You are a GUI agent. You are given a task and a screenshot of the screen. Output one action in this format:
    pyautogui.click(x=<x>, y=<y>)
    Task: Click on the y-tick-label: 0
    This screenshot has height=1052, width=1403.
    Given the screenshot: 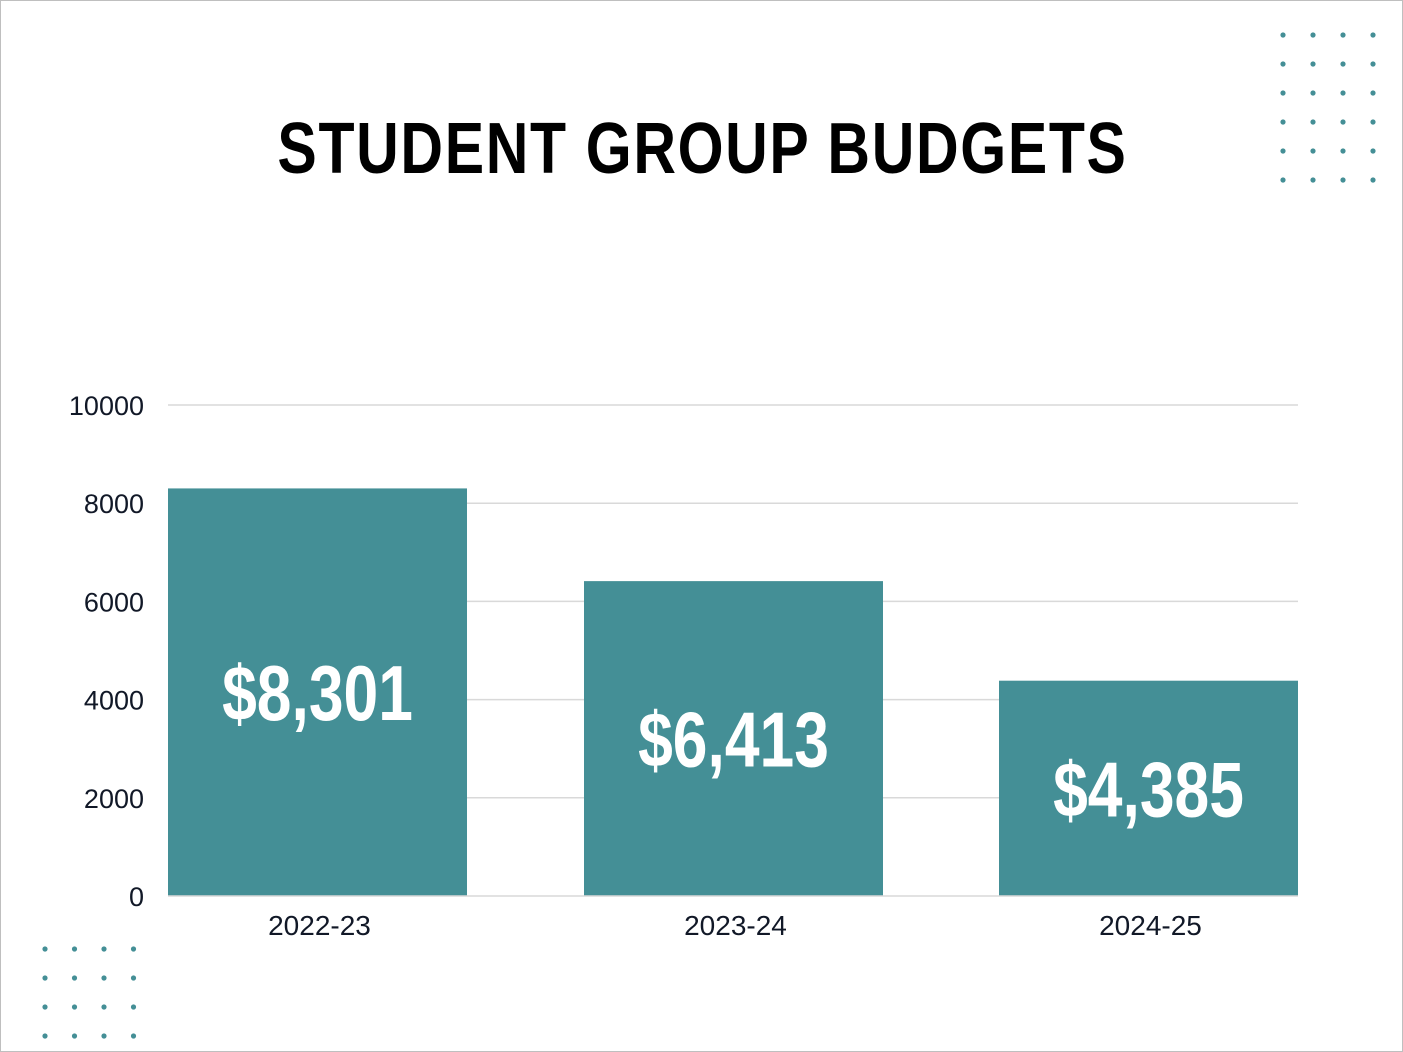 What is the action you would take?
    pyautogui.click(x=136, y=897)
    